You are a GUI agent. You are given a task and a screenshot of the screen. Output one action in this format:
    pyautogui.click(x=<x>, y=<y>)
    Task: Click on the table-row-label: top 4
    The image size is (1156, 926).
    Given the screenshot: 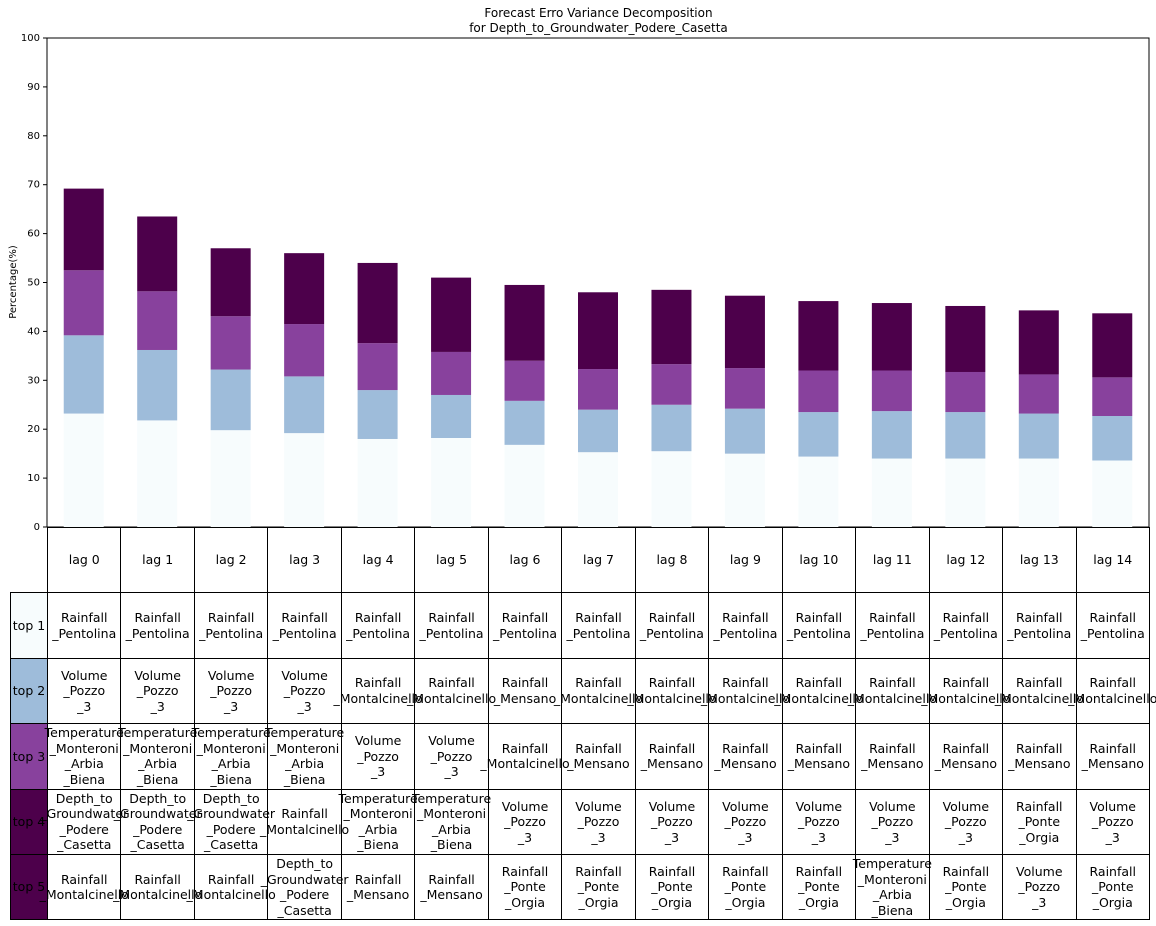 What is the action you would take?
    pyautogui.click(x=29, y=821)
    